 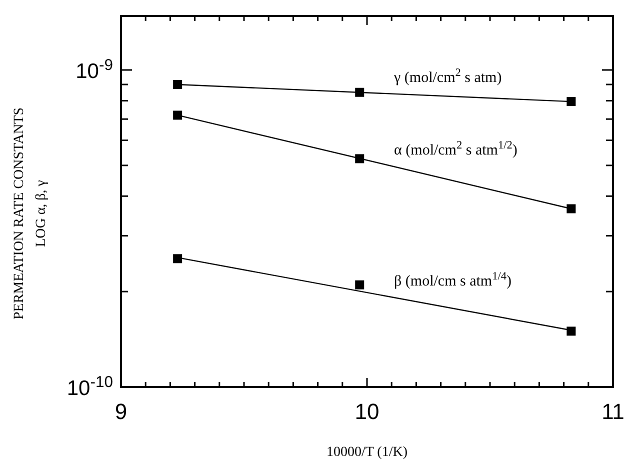 I want to click on series-label: β (mol/cm s atm$^{1/4}$), so click(x=453, y=280).